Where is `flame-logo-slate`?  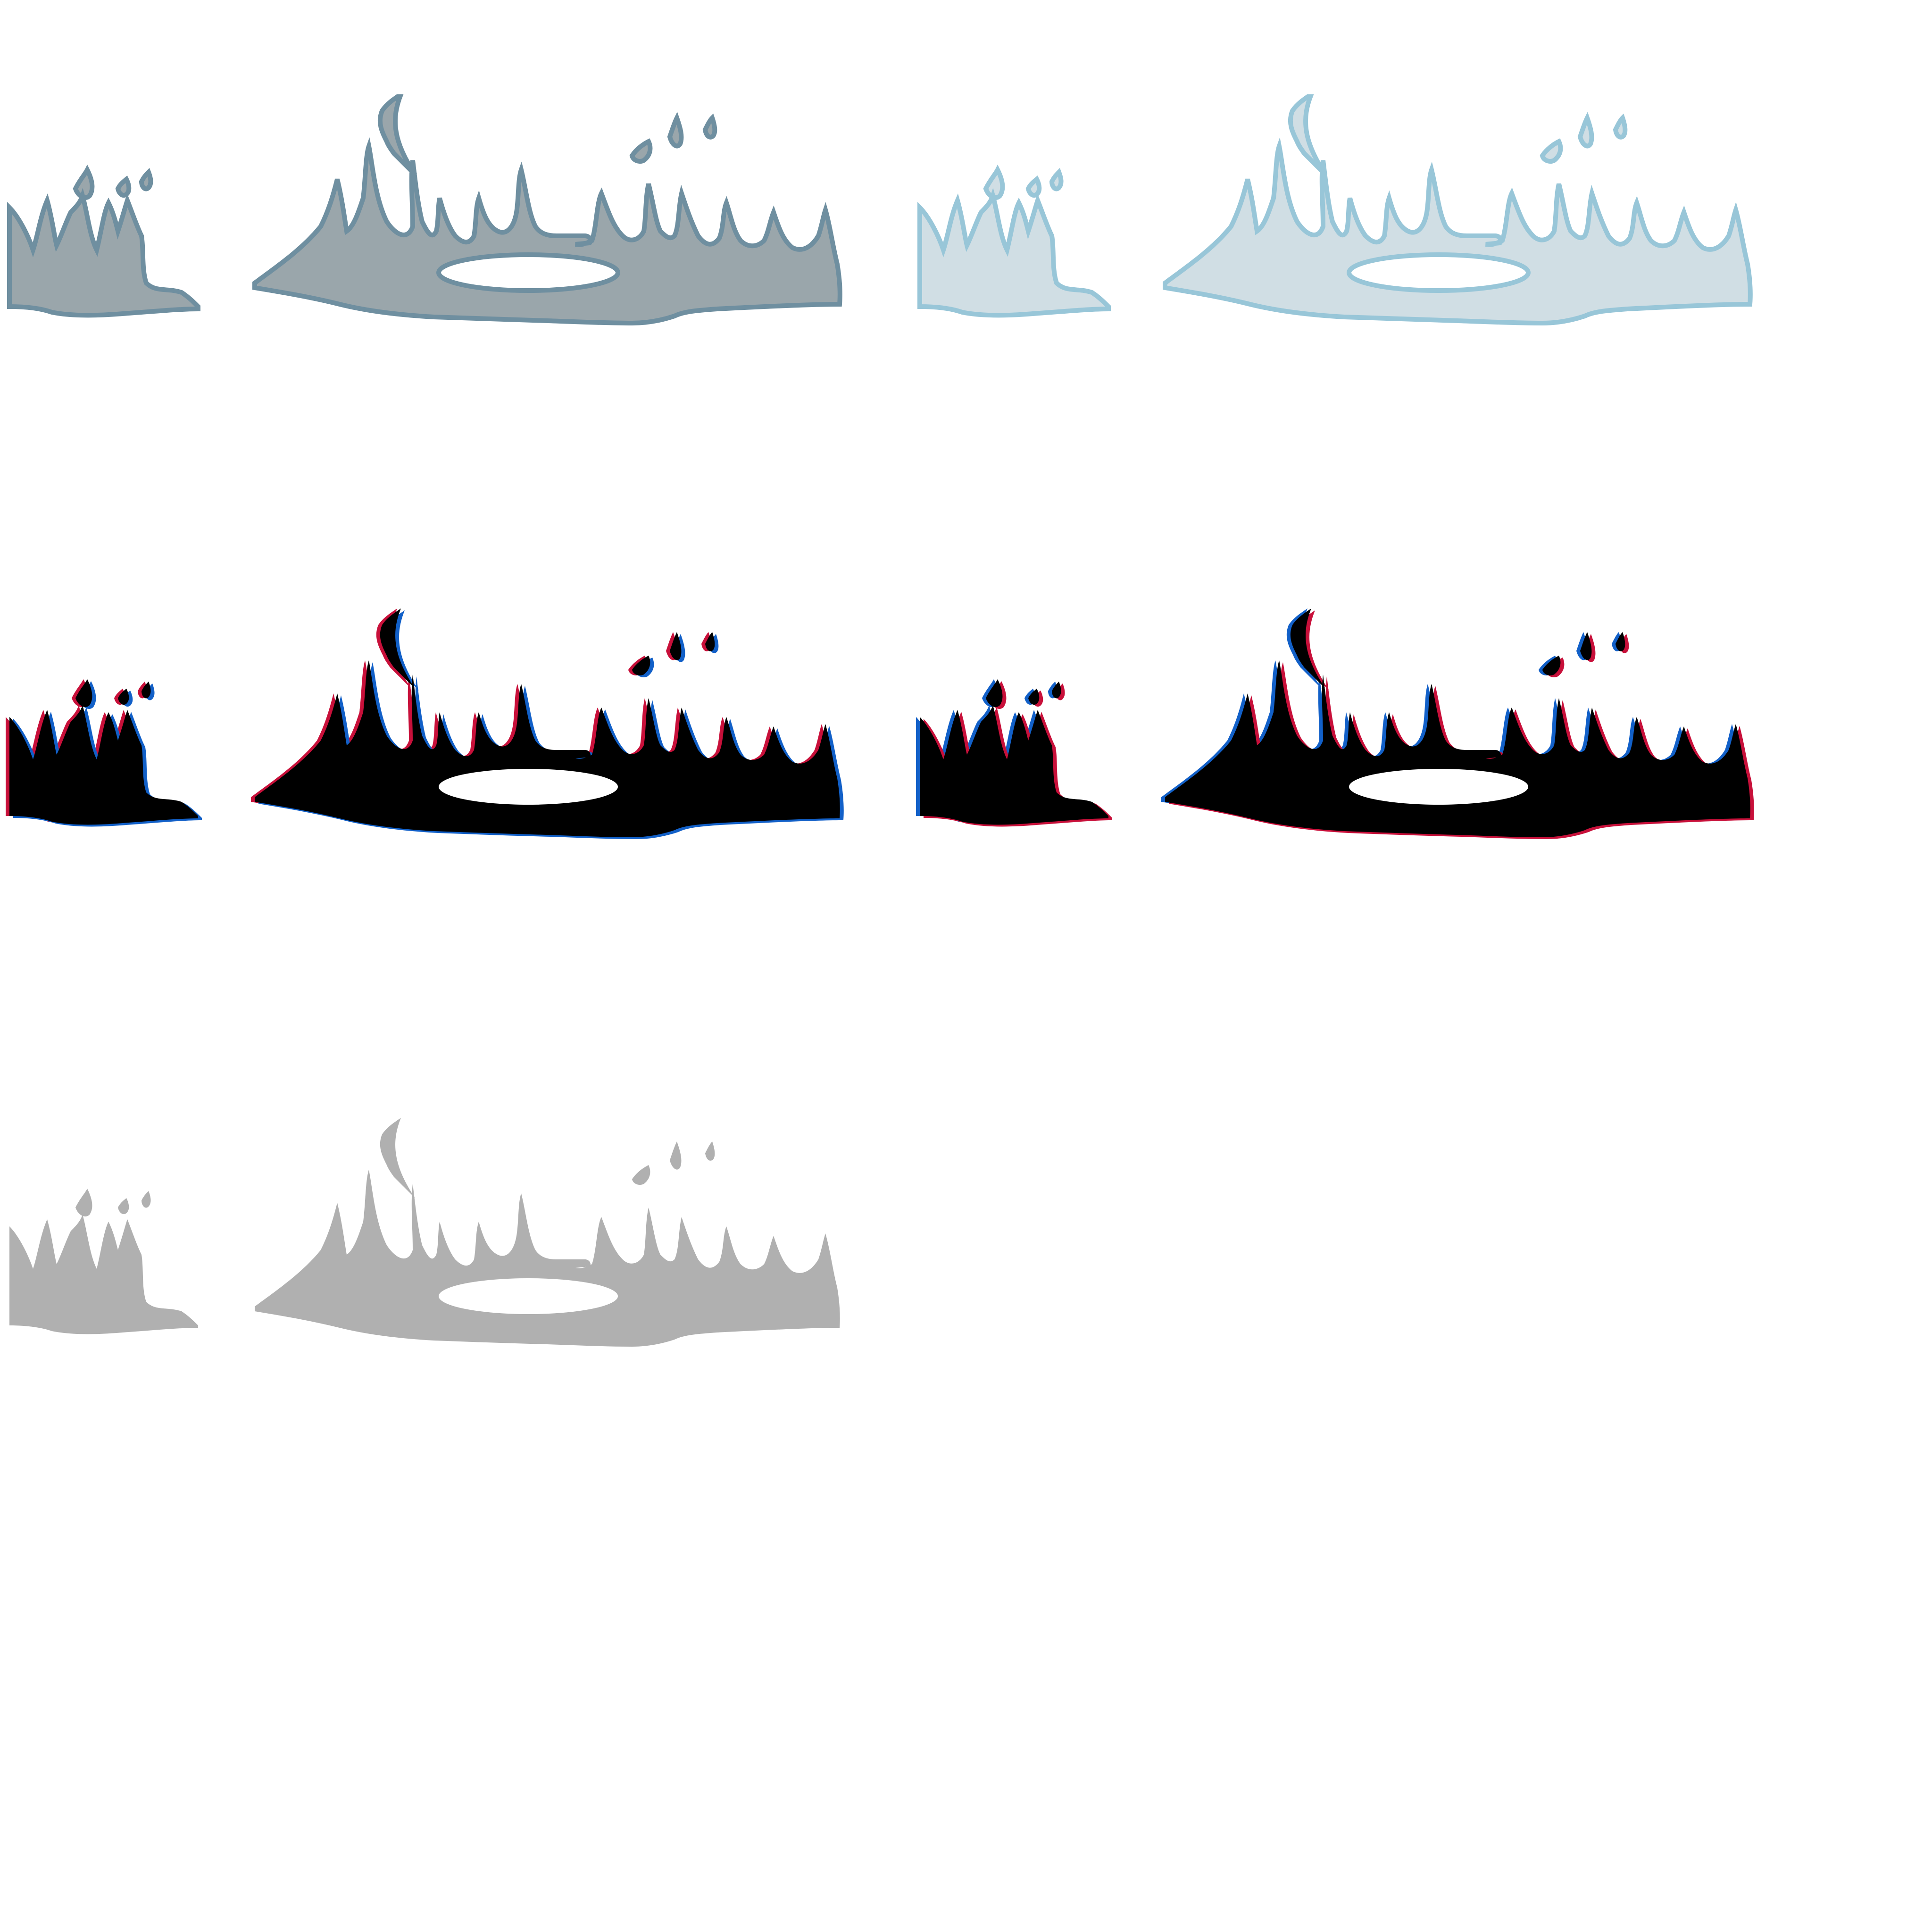
flame-logo-slate is located at coordinates (460, 217).